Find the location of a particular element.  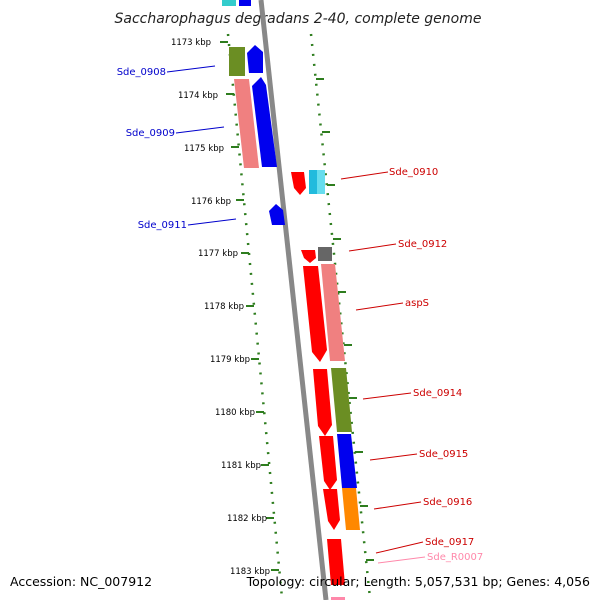

gene-label: Sde_R0007 is located at coordinates (455, 557).